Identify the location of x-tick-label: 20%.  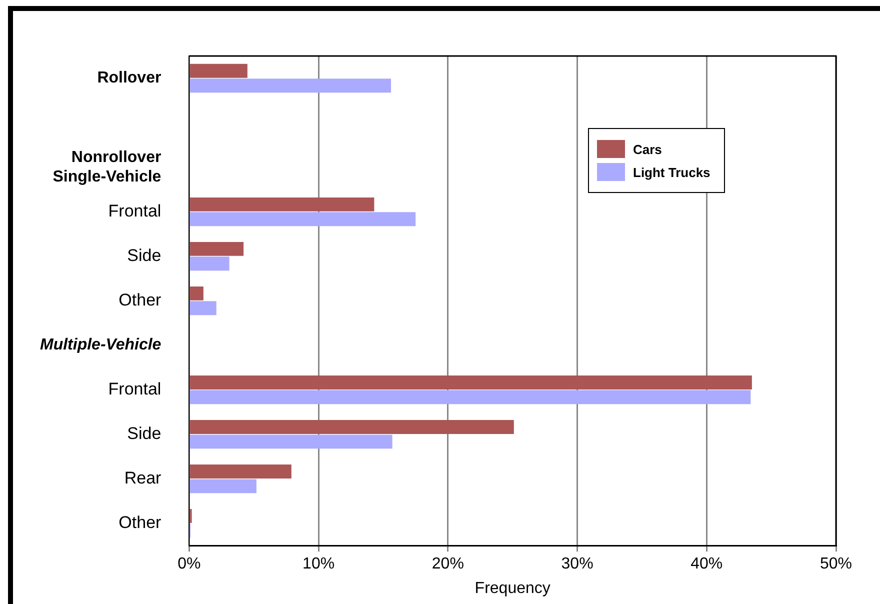
(448, 564).